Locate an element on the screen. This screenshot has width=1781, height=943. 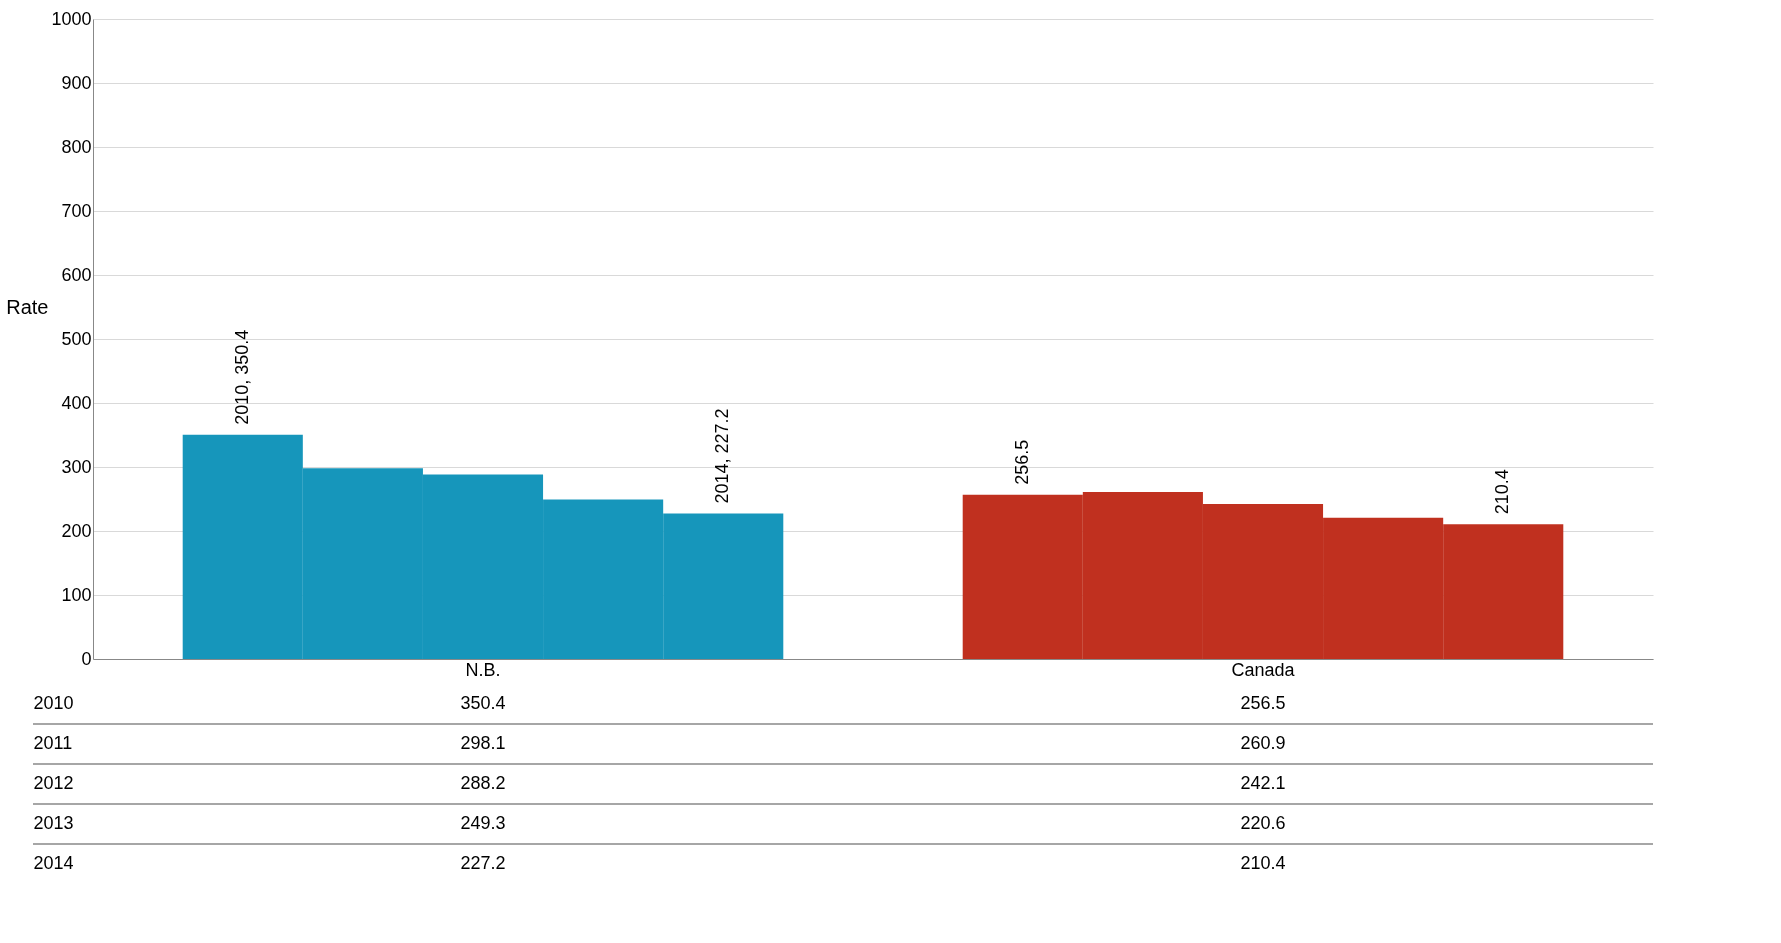
annotation: 210.4 is located at coordinates (1502, 492).